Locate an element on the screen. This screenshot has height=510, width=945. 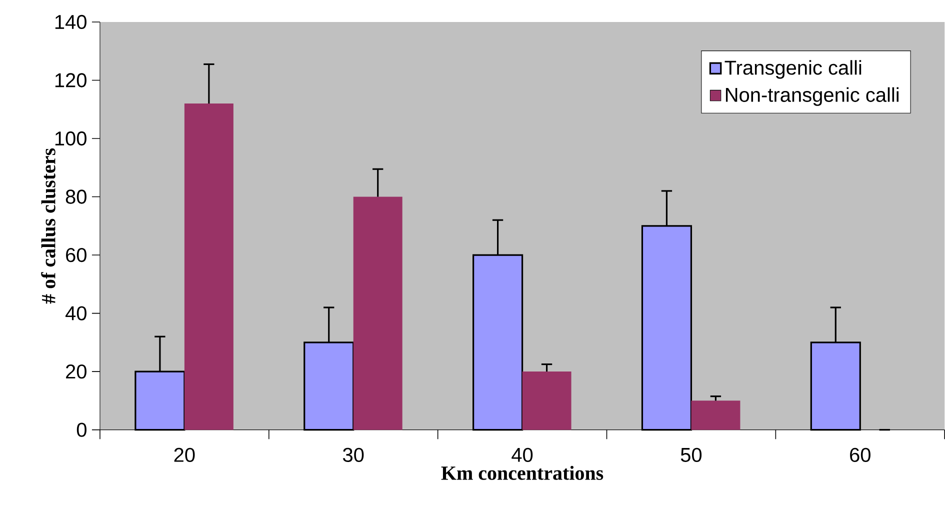
x-tick-label: 20 is located at coordinates (184, 455).